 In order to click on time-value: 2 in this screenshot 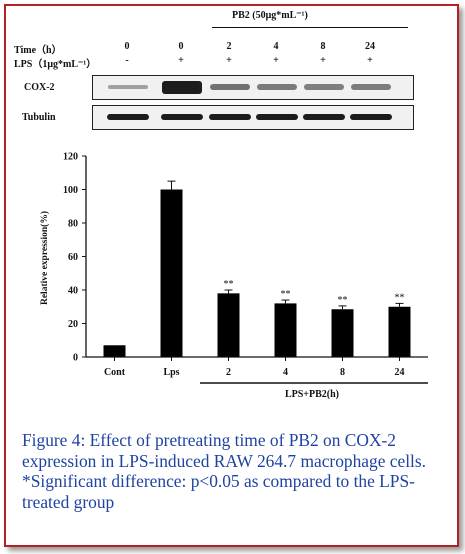, I will do `click(229, 46)`.